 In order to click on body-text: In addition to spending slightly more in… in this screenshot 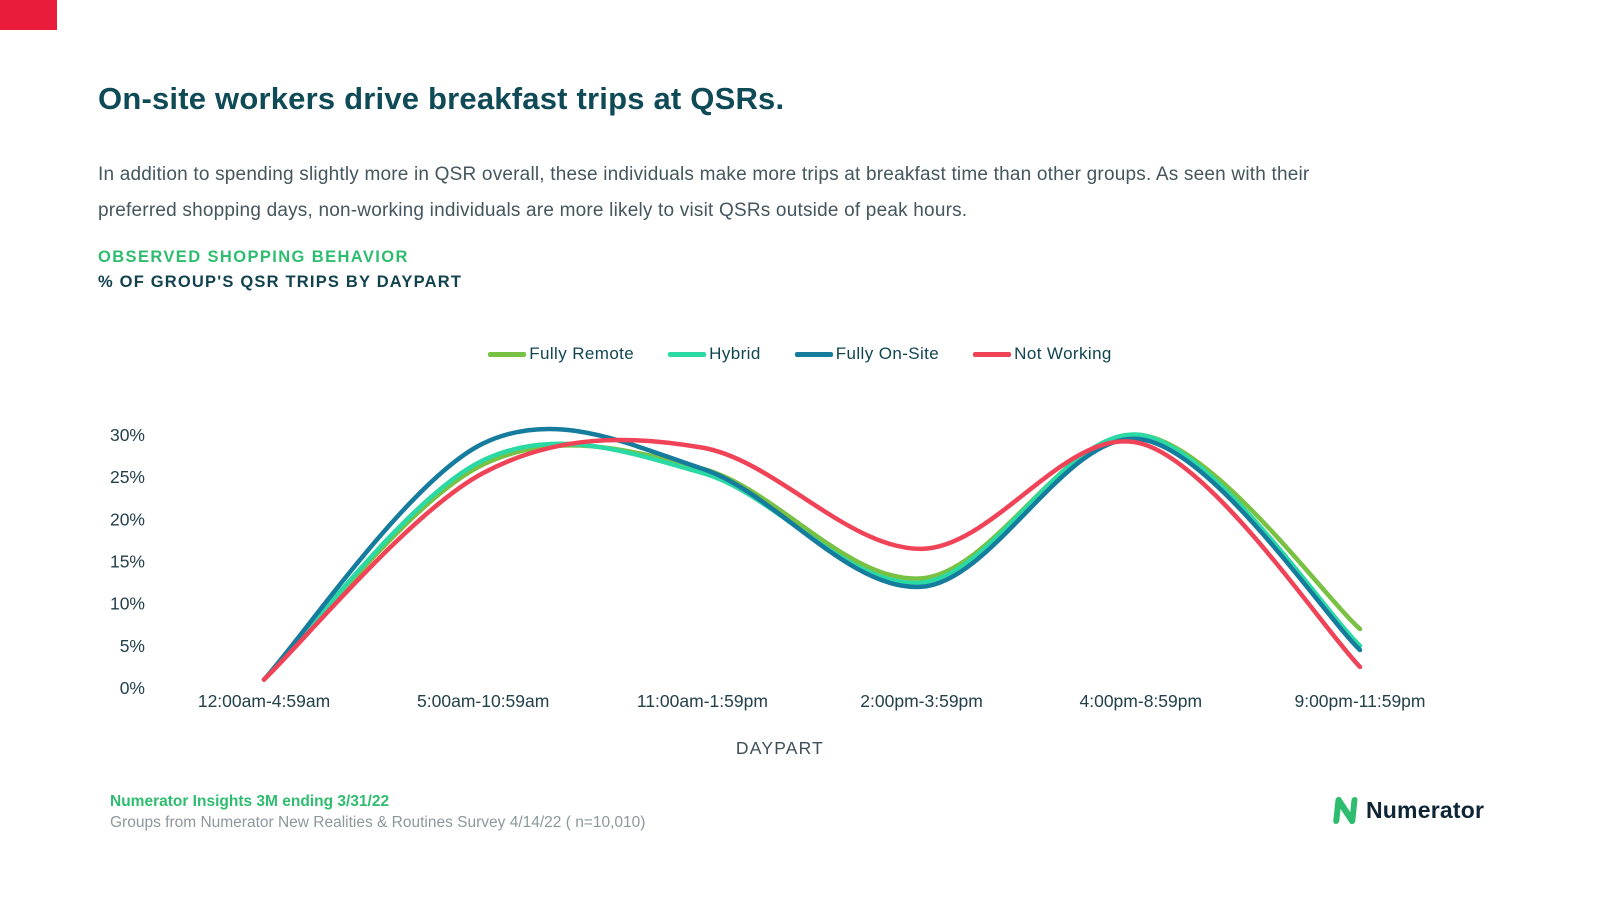, I will do `click(704, 192)`.